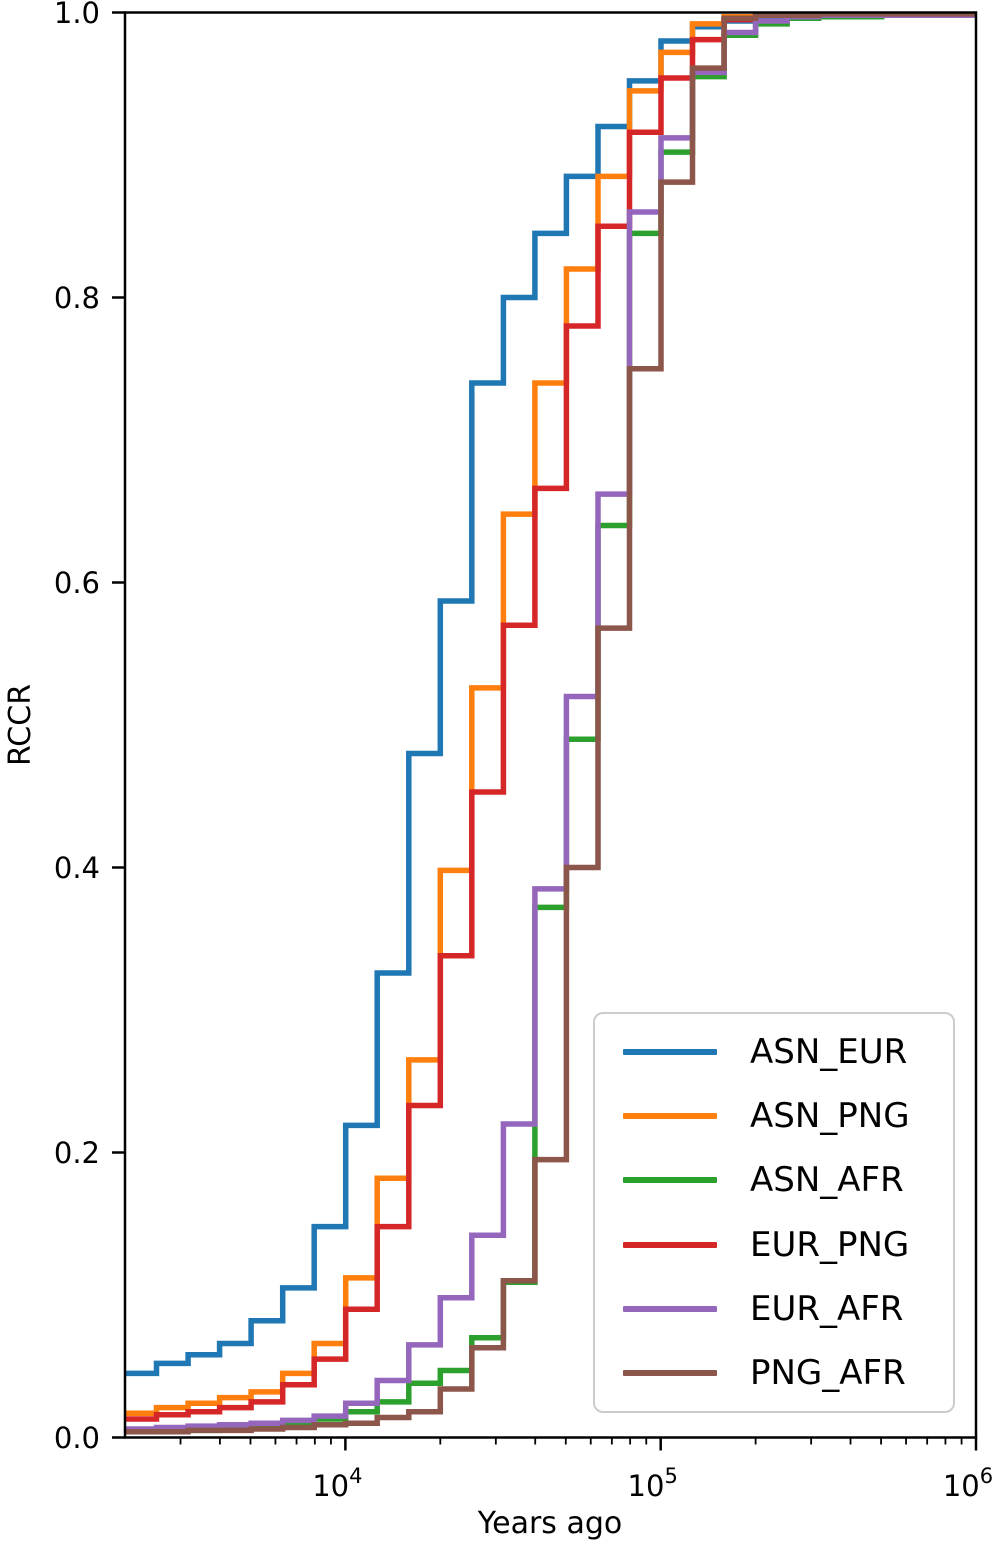 The height and width of the screenshot is (1550, 1000). I want to click on legend-row-EUR_PNG: EUR_PNG, so click(774, 1245).